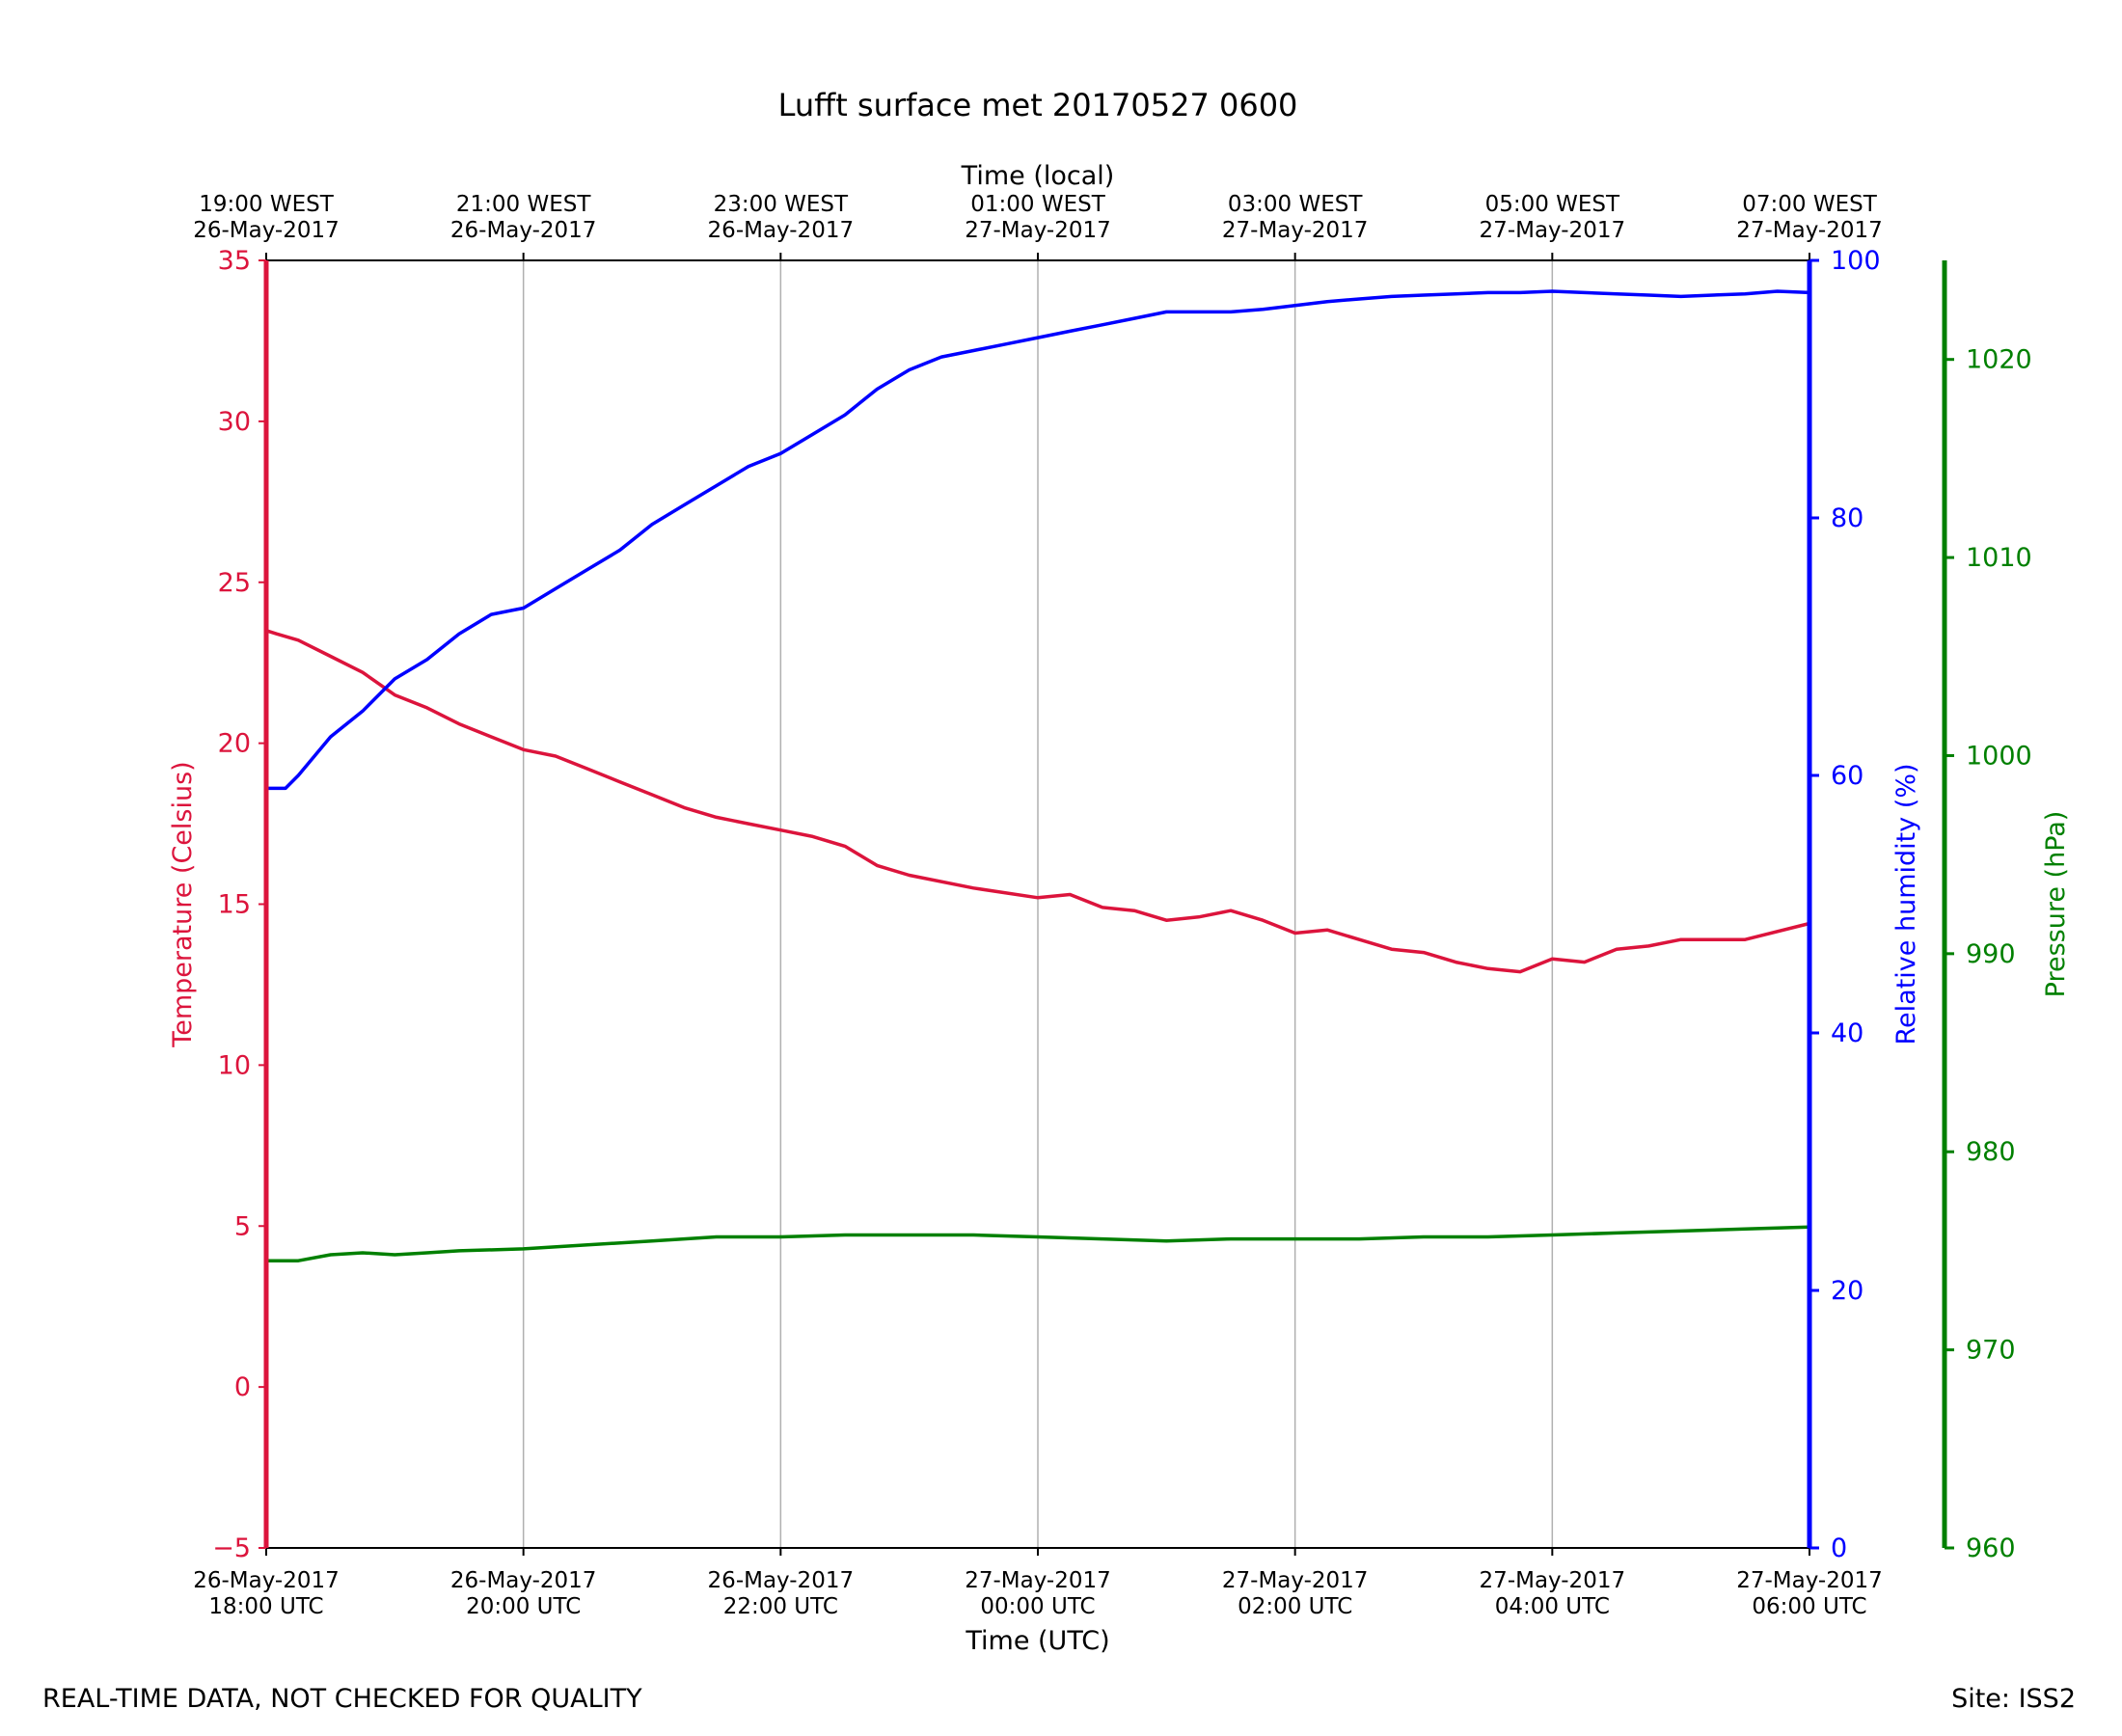 The image size is (2122, 1736). I want to click on humidity-tick-label: 20, so click(1848, 1291).